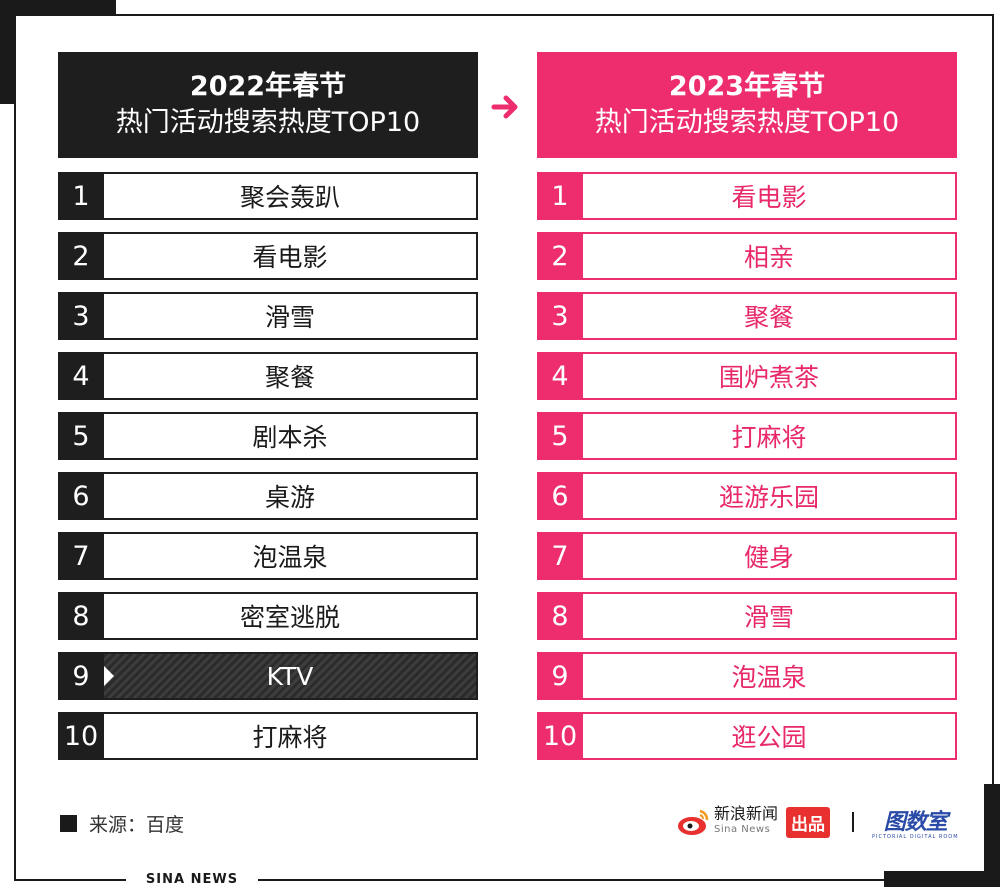 The height and width of the screenshot is (887, 1000). I want to click on activity-label: 逛公园, so click(770, 736).